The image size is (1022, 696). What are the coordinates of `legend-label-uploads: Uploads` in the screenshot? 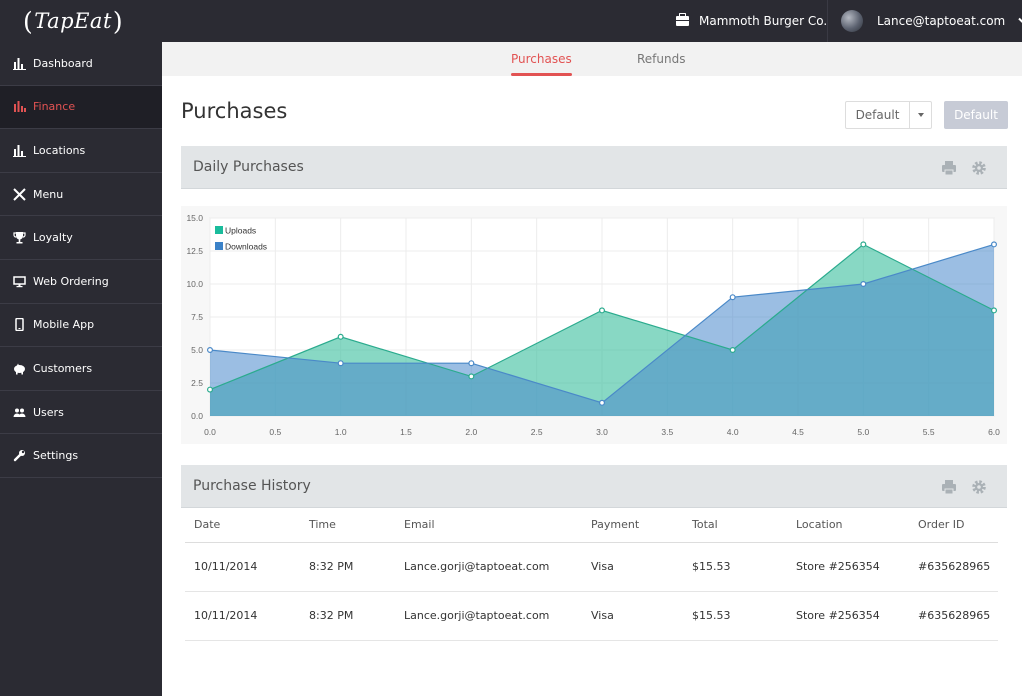 It's located at (240, 231).